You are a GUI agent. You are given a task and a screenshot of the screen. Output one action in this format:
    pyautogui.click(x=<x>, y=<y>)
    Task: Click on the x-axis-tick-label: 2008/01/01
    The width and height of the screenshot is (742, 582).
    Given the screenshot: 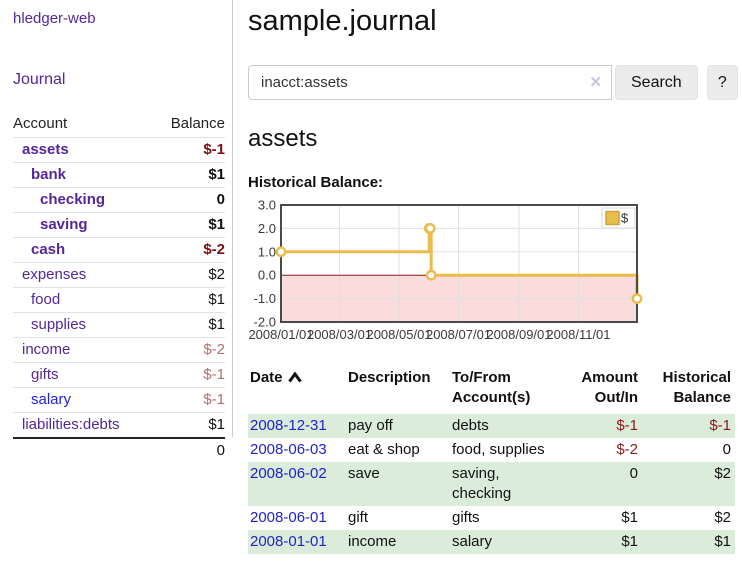 What is the action you would take?
    pyautogui.click(x=280, y=334)
    